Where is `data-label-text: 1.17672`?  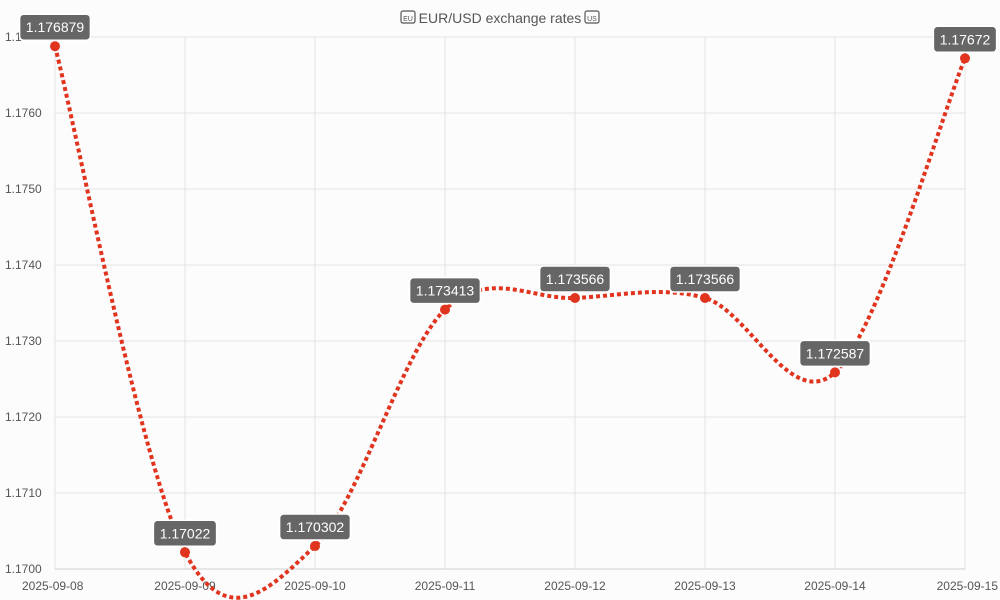 data-label-text: 1.17672 is located at coordinates (965, 39).